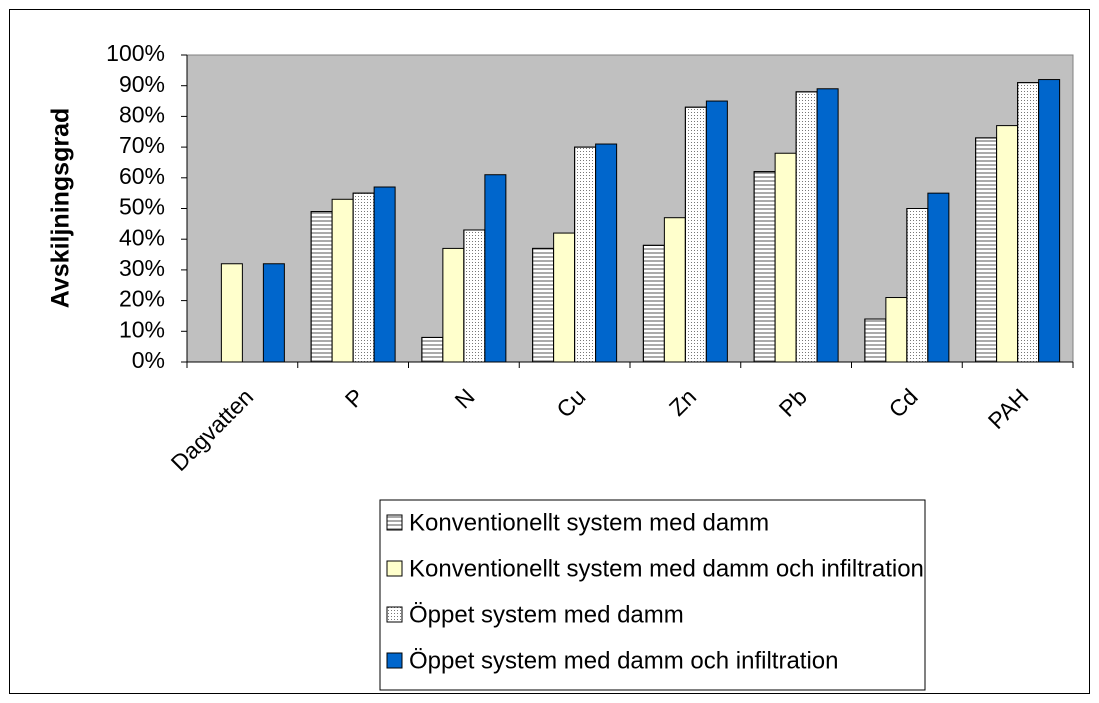 The image size is (1099, 703). I want to click on y-tick-label: 80%, so click(142, 114).